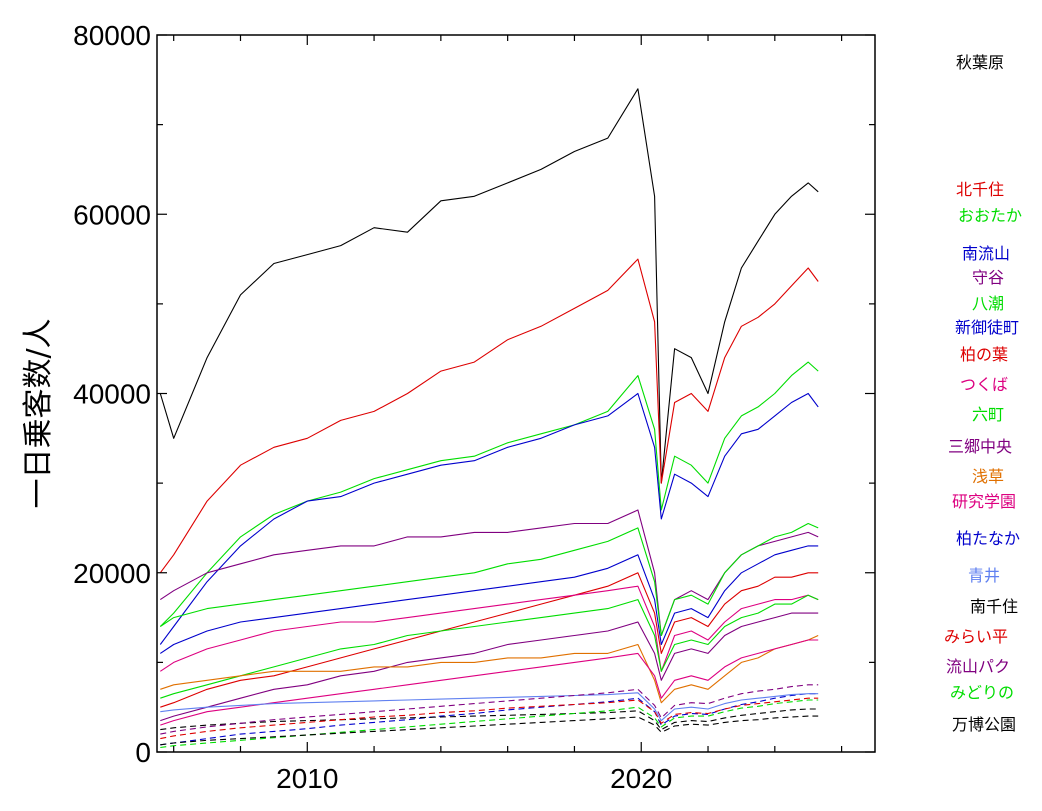 The height and width of the screenshot is (811, 1042). Describe the element at coordinates (112, 394) in the screenshot. I see `y-tick-label: 40000` at that location.